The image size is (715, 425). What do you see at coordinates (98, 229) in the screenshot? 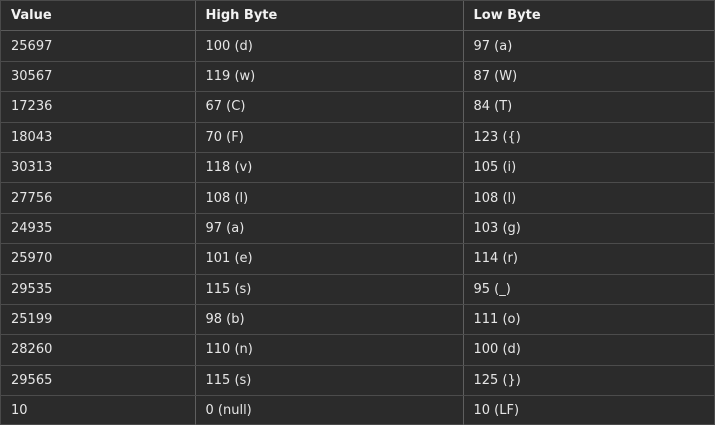
I see `cell-value: 24935` at bounding box center [98, 229].